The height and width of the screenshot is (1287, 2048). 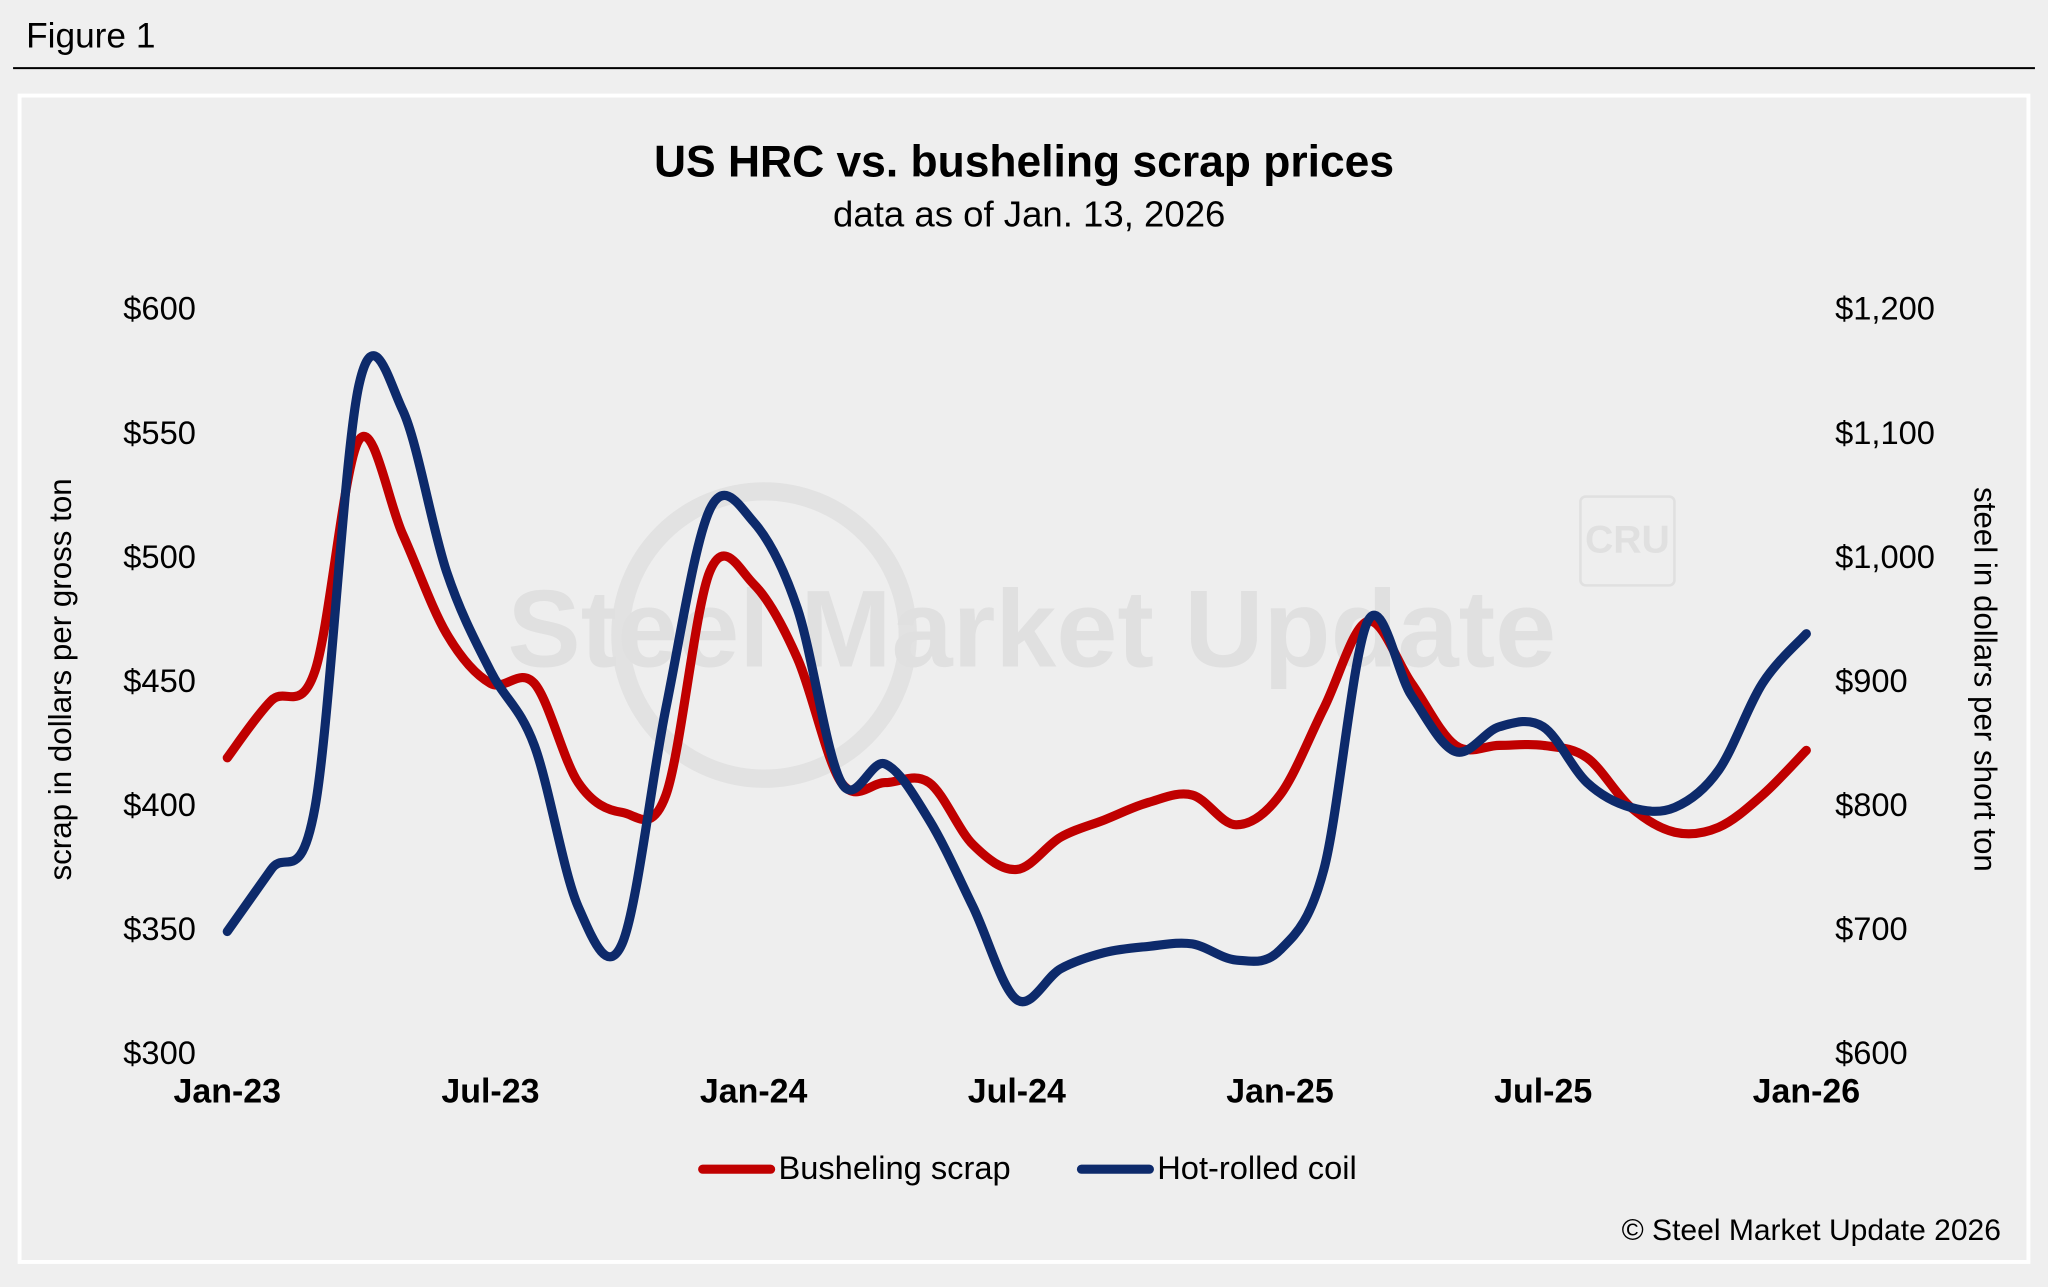 I want to click on watermark-logo: CRU, so click(x=1627, y=540).